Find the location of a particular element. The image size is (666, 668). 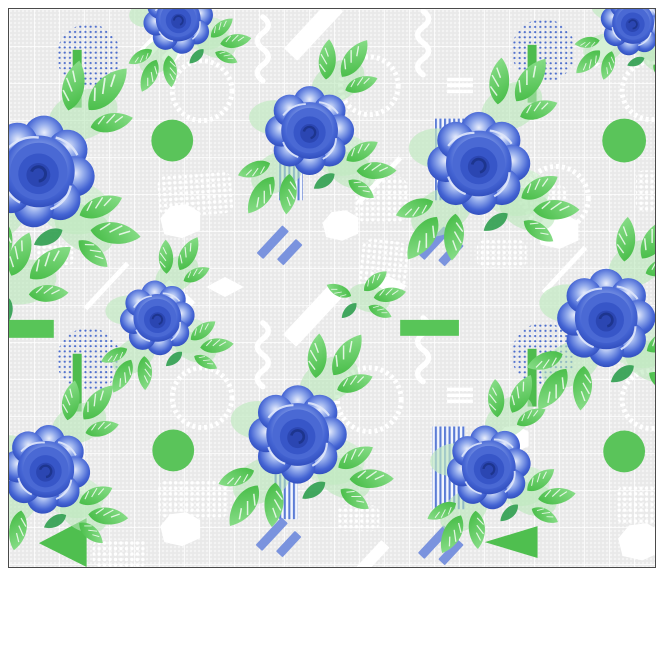

caption-area: SHx-1657-2 W:2m 3 Limited:China-中国 is located at coordinates (333, 618).